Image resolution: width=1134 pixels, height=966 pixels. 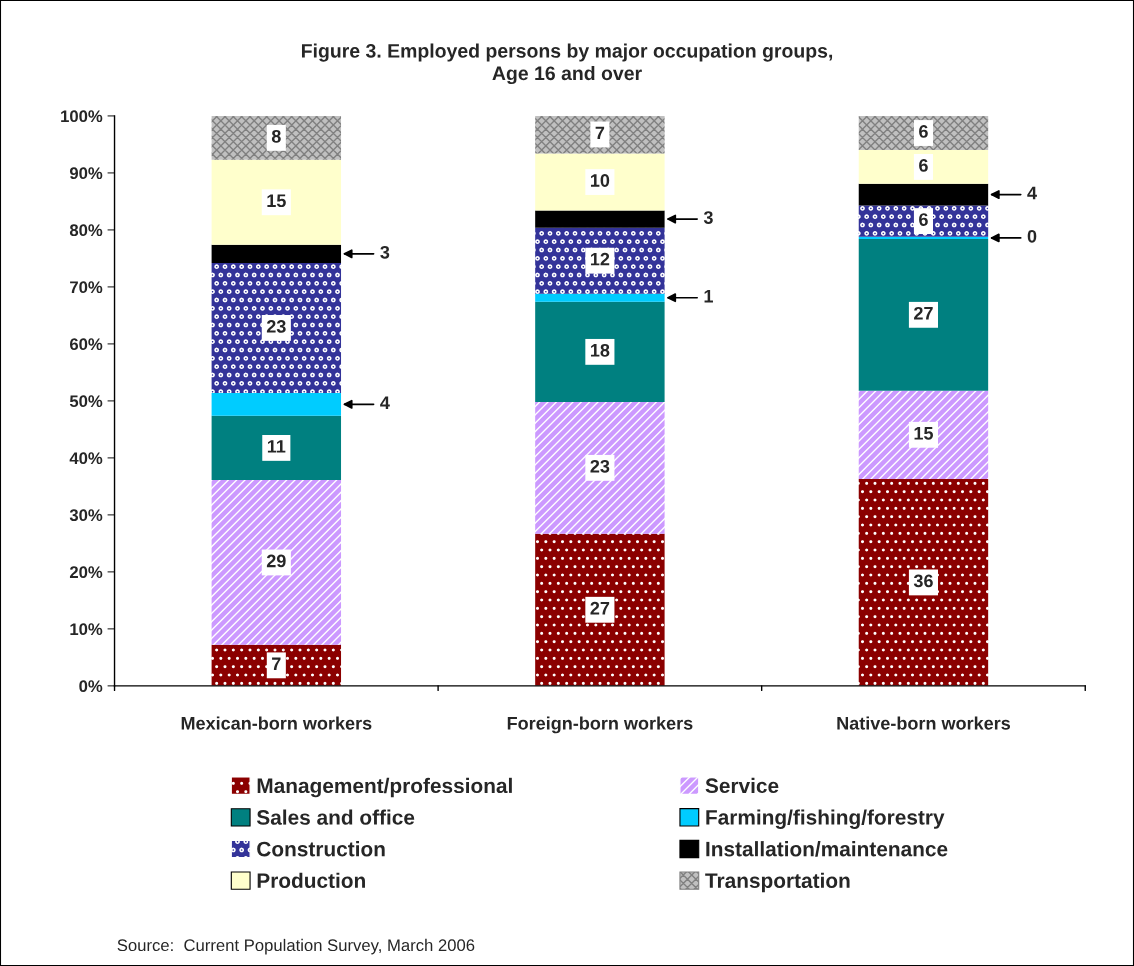 I want to click on y-tick-label: 60%, so click(x=86, y=344).